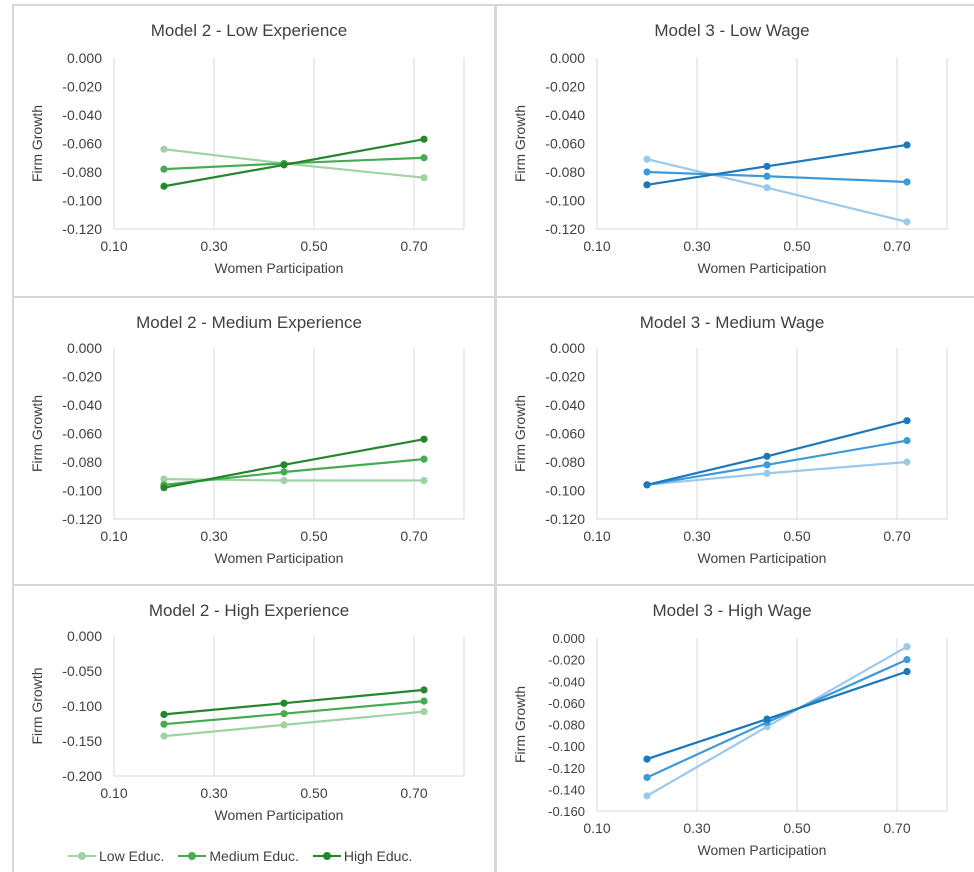 This screenshot has height=872, width=974. What do you see at coordinates (565, 434) in the screenshot?
I see `y-tick-label: -0.060` at bounding box center [565, 434].